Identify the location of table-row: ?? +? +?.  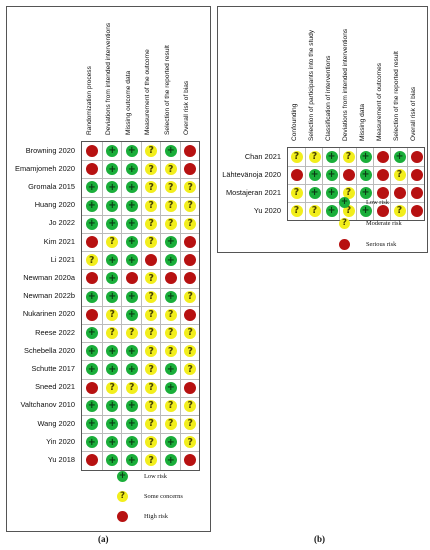
(356, 211).